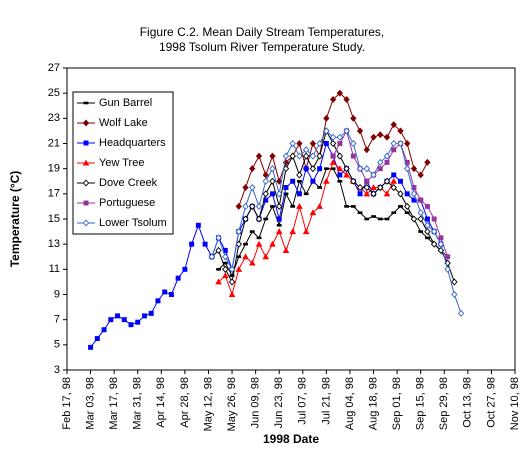 This screenshot has height=458, width=524. What do you see at coordinates (121, 163) in the screenshot?
I see `legend-label: Yew Tree` at bounding box center [121, 163].